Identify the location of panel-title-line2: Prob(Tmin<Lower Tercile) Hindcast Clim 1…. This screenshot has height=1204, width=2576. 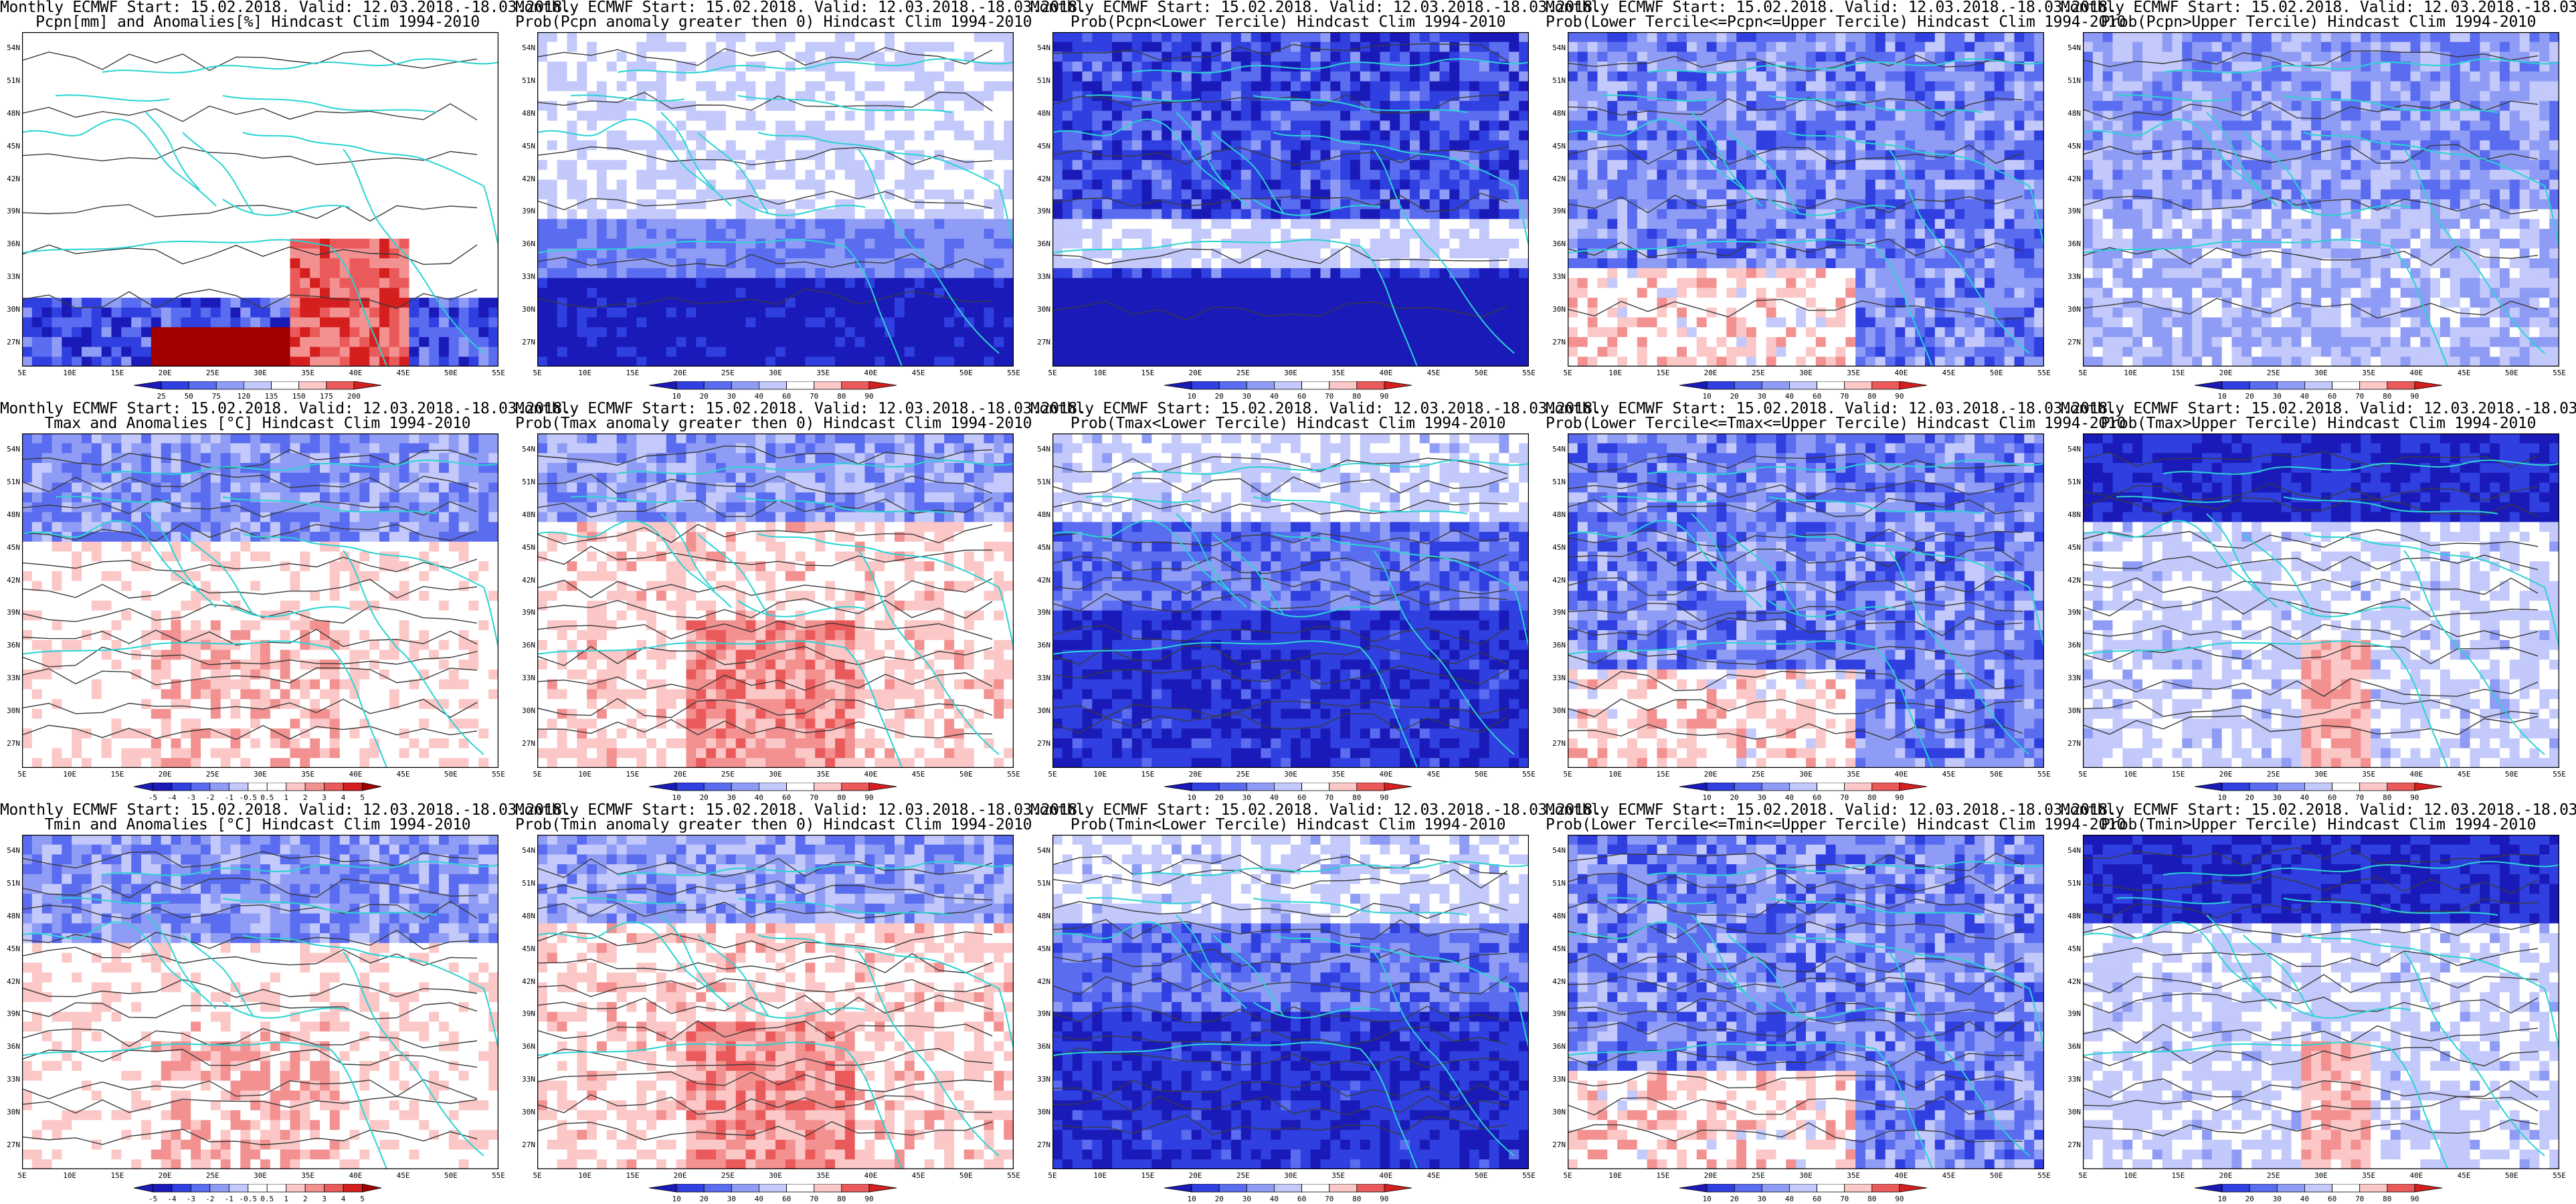
(1288, 825).